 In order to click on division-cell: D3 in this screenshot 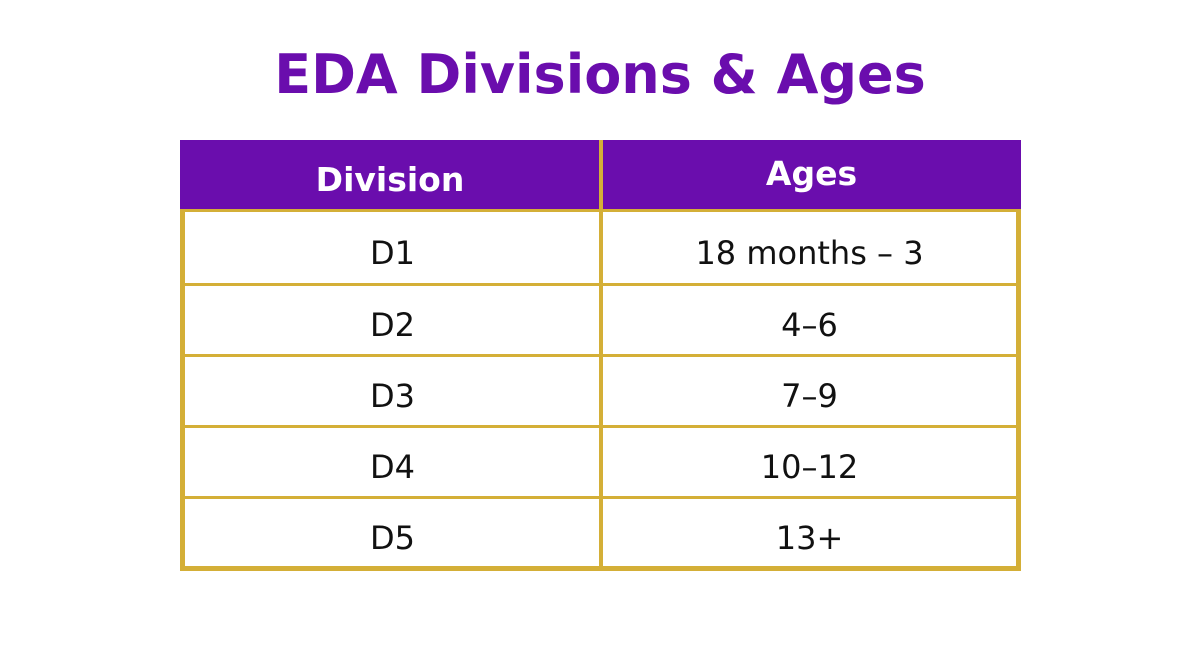, I will do `click(392, 395)`.